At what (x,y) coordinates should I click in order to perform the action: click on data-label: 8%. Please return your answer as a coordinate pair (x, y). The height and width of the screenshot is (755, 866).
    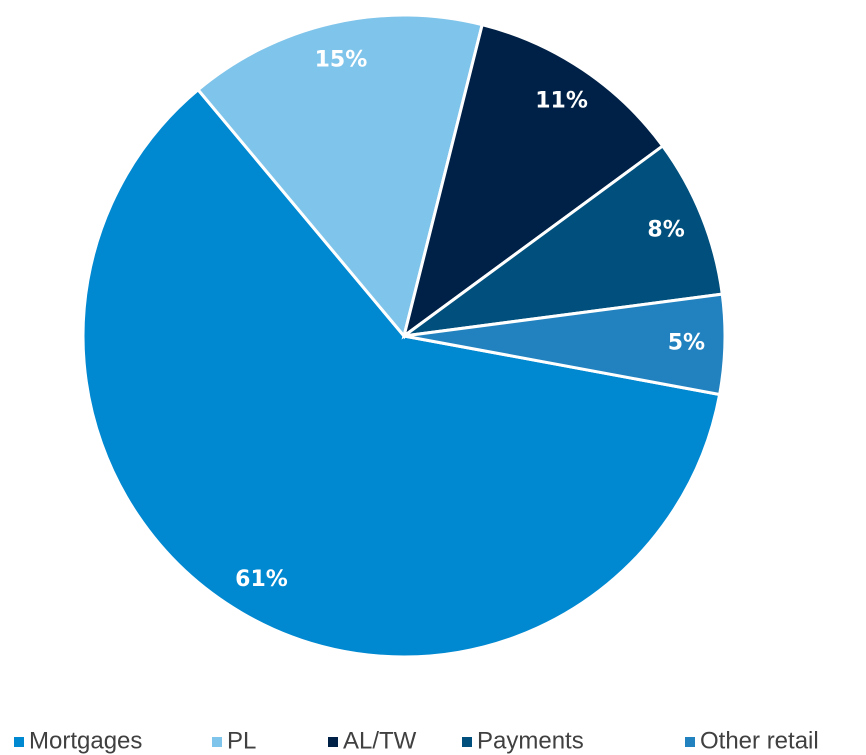
    Looking at the image, I should click on (665, 230).